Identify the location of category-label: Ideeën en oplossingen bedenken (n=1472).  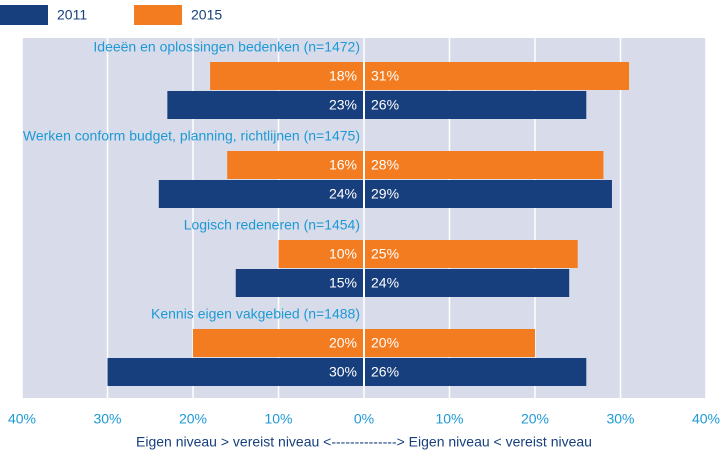
(226, 47).